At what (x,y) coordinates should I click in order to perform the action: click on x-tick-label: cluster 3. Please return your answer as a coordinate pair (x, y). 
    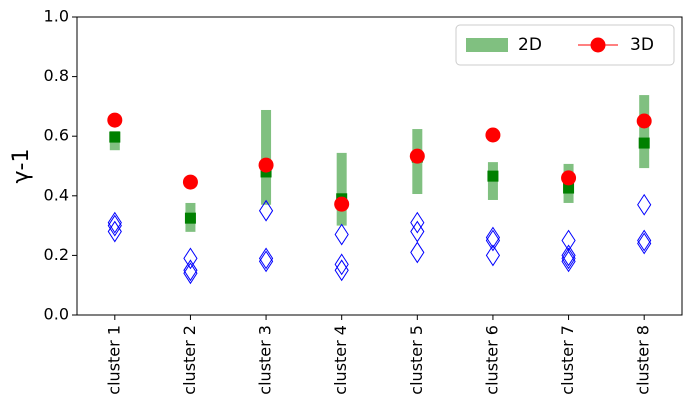
    Looking at the image, I should click on (265, 360).